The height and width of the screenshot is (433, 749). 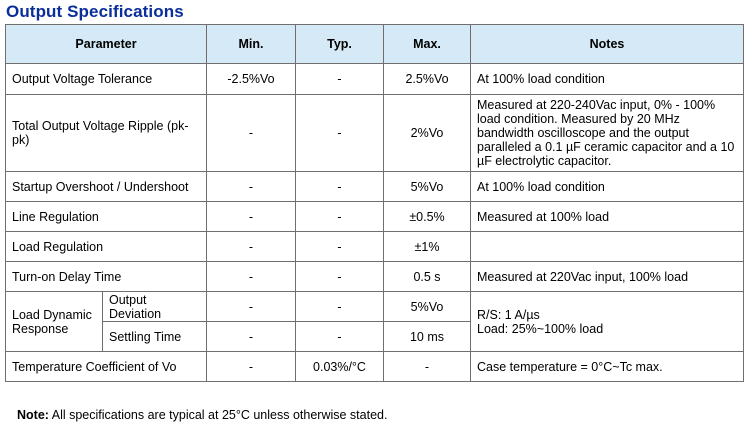 I want to click on header-notes: Notes, so click(x=607, y=44).